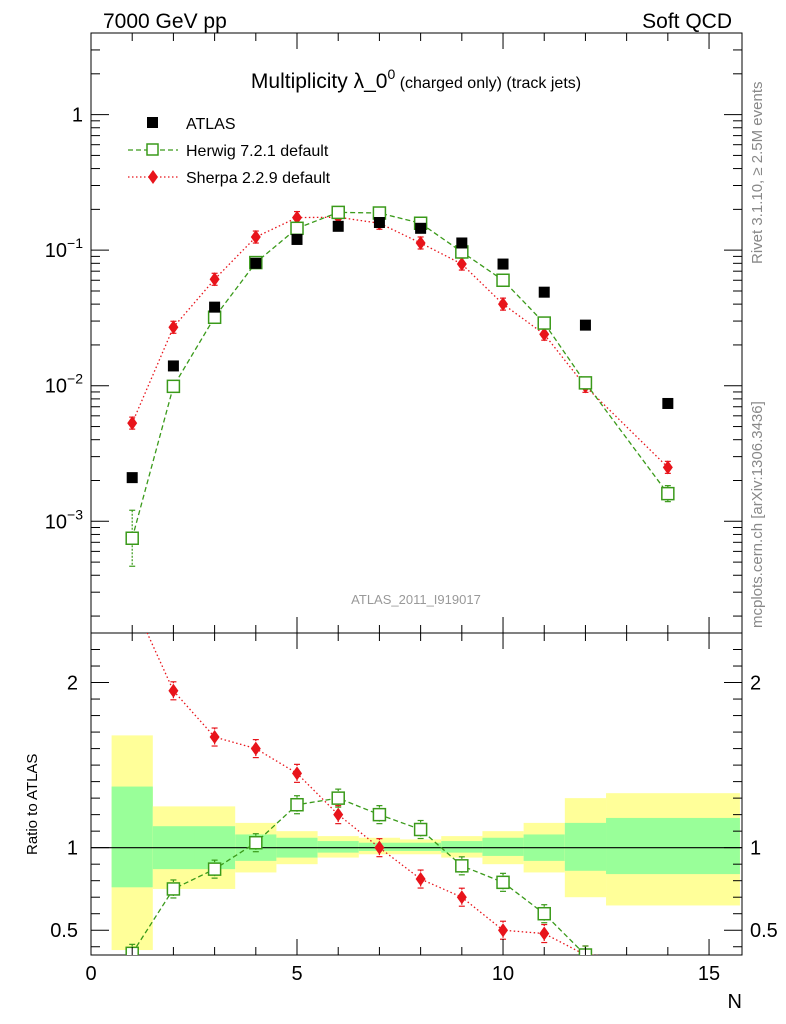 Image resolution: width=786 pixels, height=1024 pixels. Describe the element at coordinates (72, 684) in the screenshot. I see `ratio-y-tick-label: 2` at that location.